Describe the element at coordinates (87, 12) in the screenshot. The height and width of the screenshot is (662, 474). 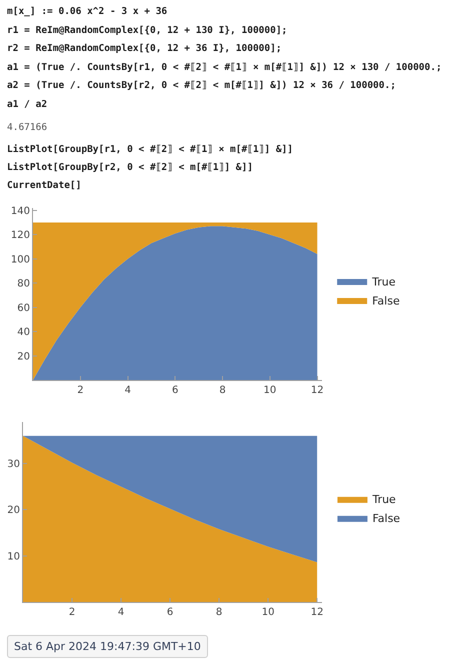
I see `text: m[x_] := 0.06 x^2 - 3 x + 36` at that location.